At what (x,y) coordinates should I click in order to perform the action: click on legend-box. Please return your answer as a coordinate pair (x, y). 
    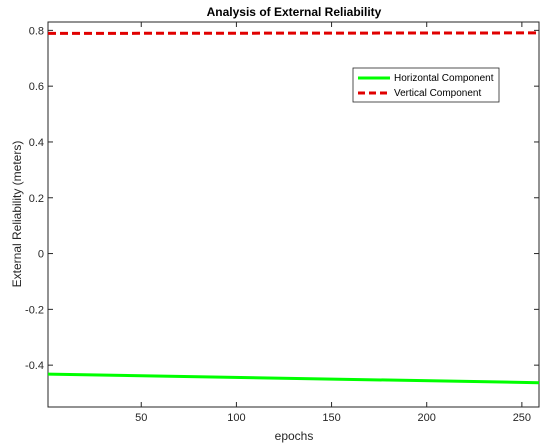
    Looking at the image, I should click on (426, 85).